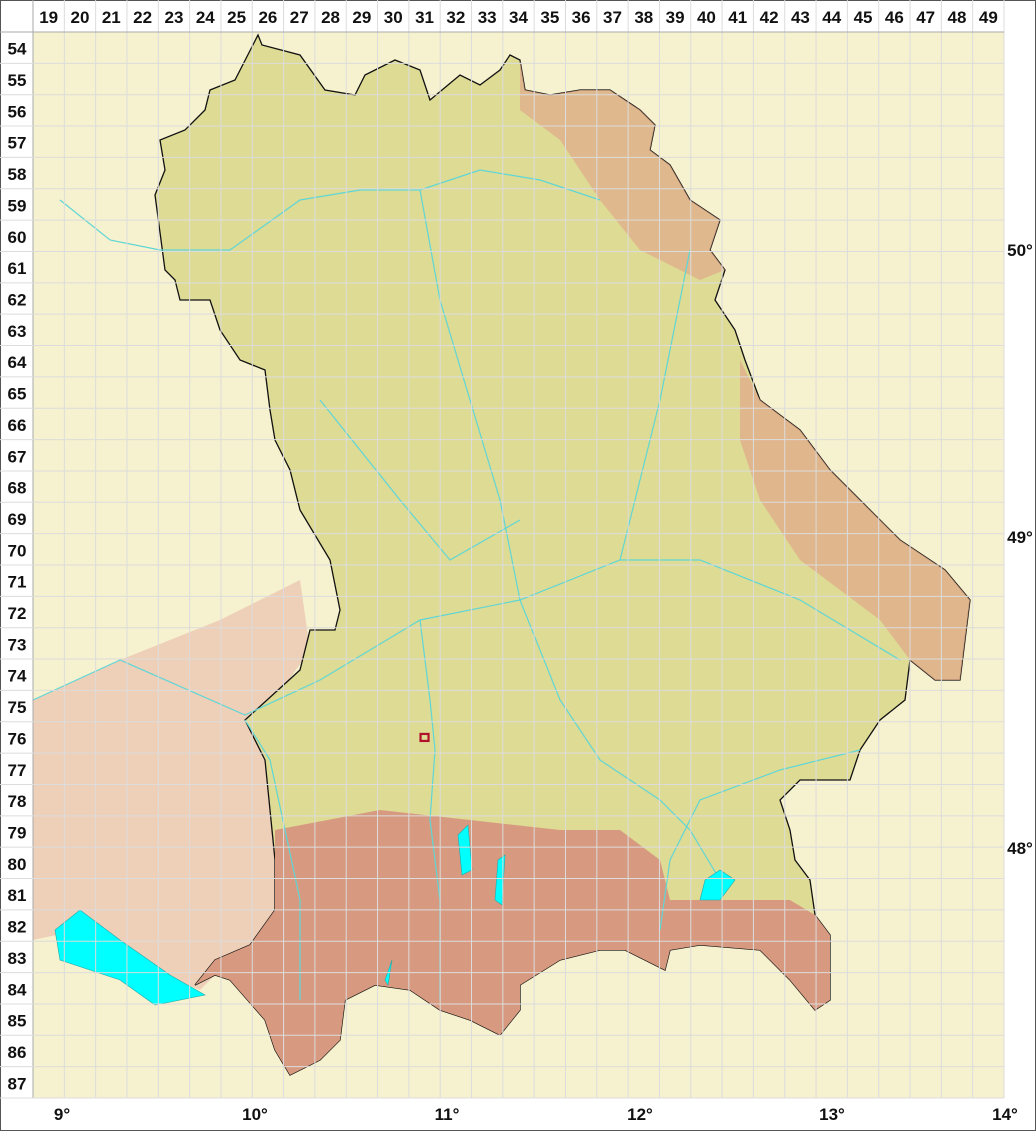 Image resolution: width=1036 pixels, height=1131 pixels. Describe the element at coordinates (536, 1114) in the screenshot. I see `longitude-labels: 9° 10° 11° 12° 13° 14°` at that location.